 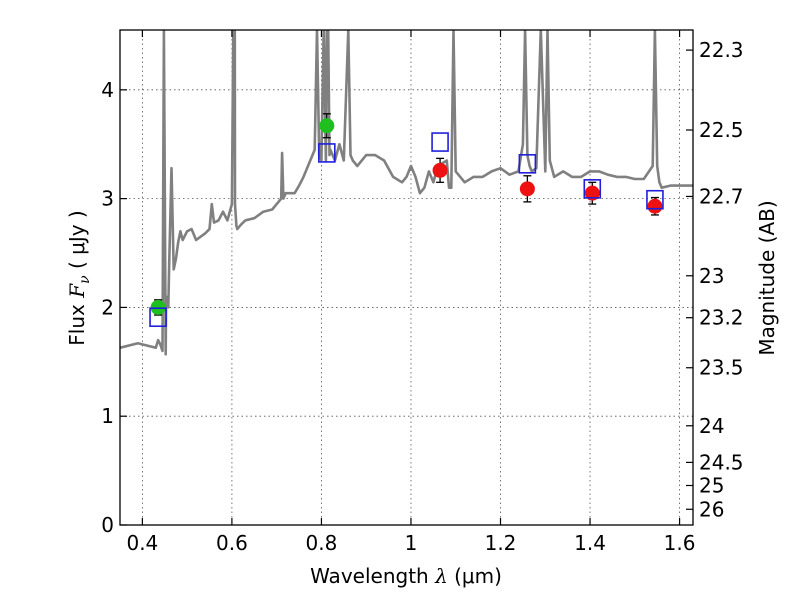 What do you see at coordinates (406, 576) in the screenshot?
I see `x-axis-title: Wavelength λ (μm)` at bounding box center [406, 576].